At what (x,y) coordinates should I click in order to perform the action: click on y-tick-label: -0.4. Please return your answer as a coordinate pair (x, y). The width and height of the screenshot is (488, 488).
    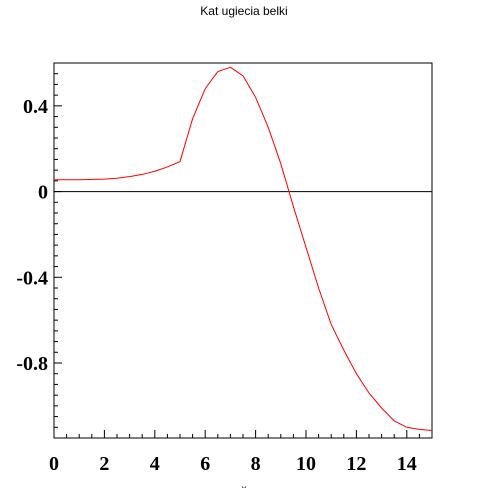
    Looking at the image, I should click on (32, 278).